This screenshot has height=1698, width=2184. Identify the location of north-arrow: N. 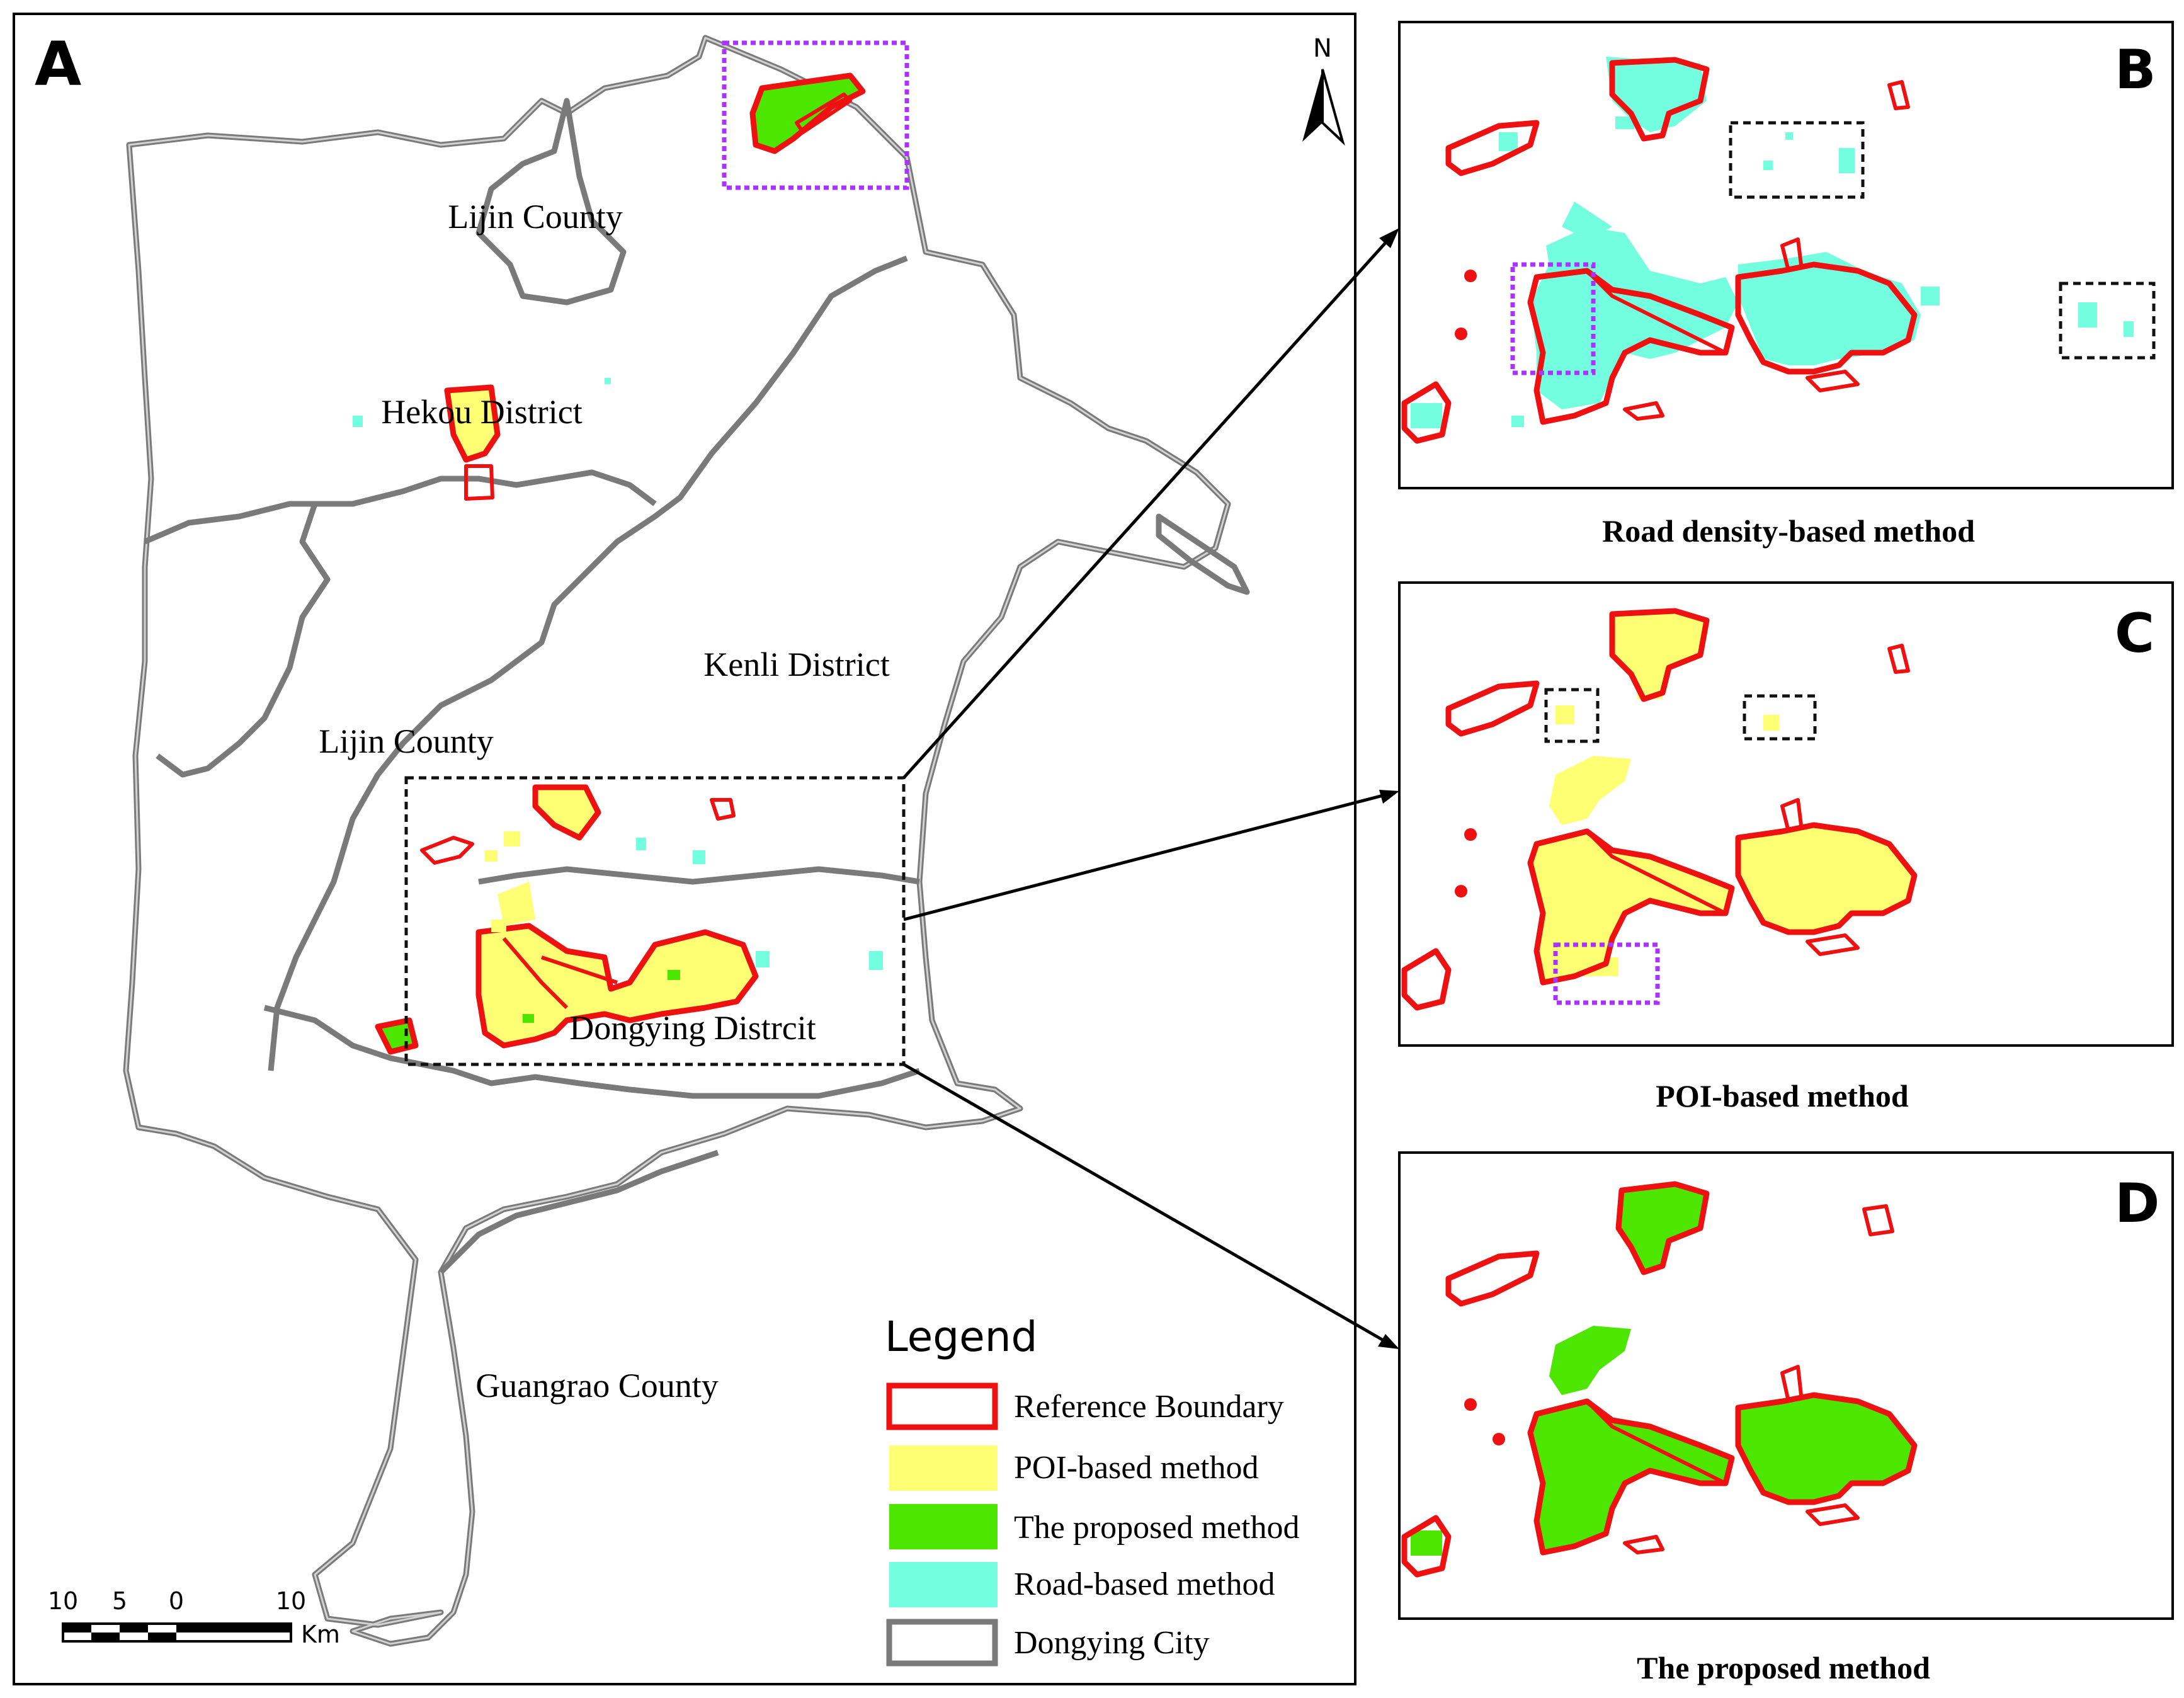
(1323, 90).